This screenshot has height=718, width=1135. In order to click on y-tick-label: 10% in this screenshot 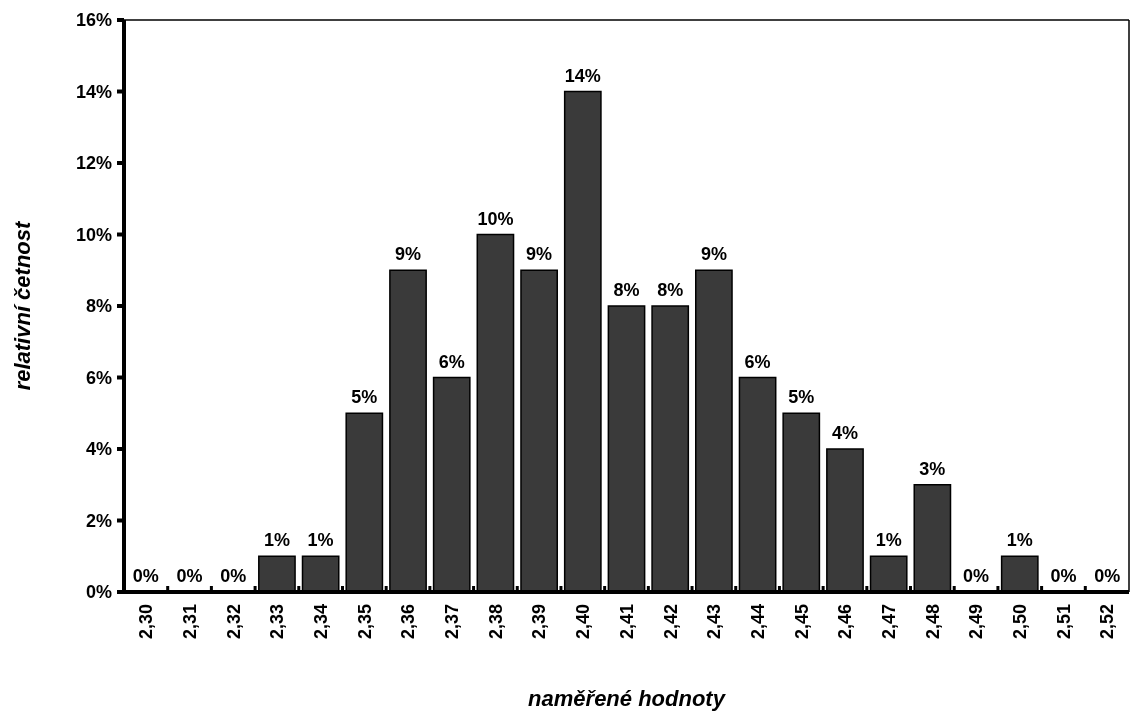, I will do `click(93, 234)`.